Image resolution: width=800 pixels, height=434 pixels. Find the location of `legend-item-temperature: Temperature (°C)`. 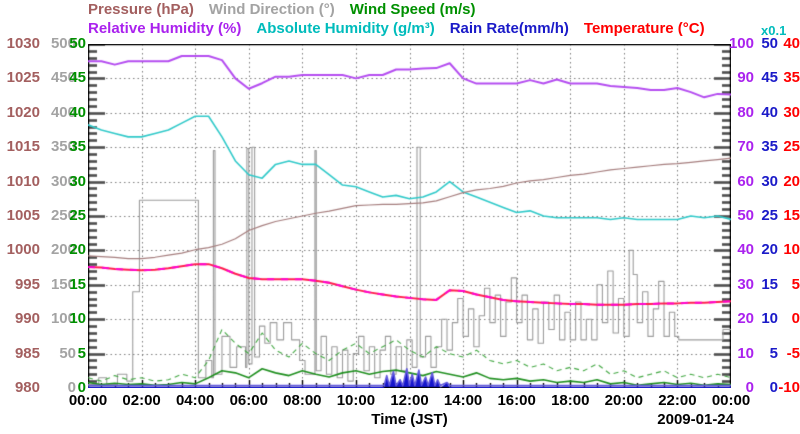

legend-item-temperature: Temperature (°C) is located at coordinates (644, 28).